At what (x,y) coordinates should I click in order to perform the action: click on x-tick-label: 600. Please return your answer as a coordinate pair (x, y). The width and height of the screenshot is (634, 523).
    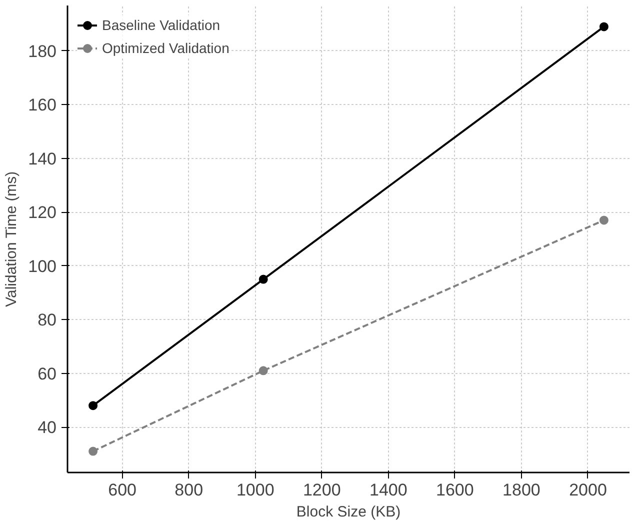
    Looking at the image, I should click on (122, 490).